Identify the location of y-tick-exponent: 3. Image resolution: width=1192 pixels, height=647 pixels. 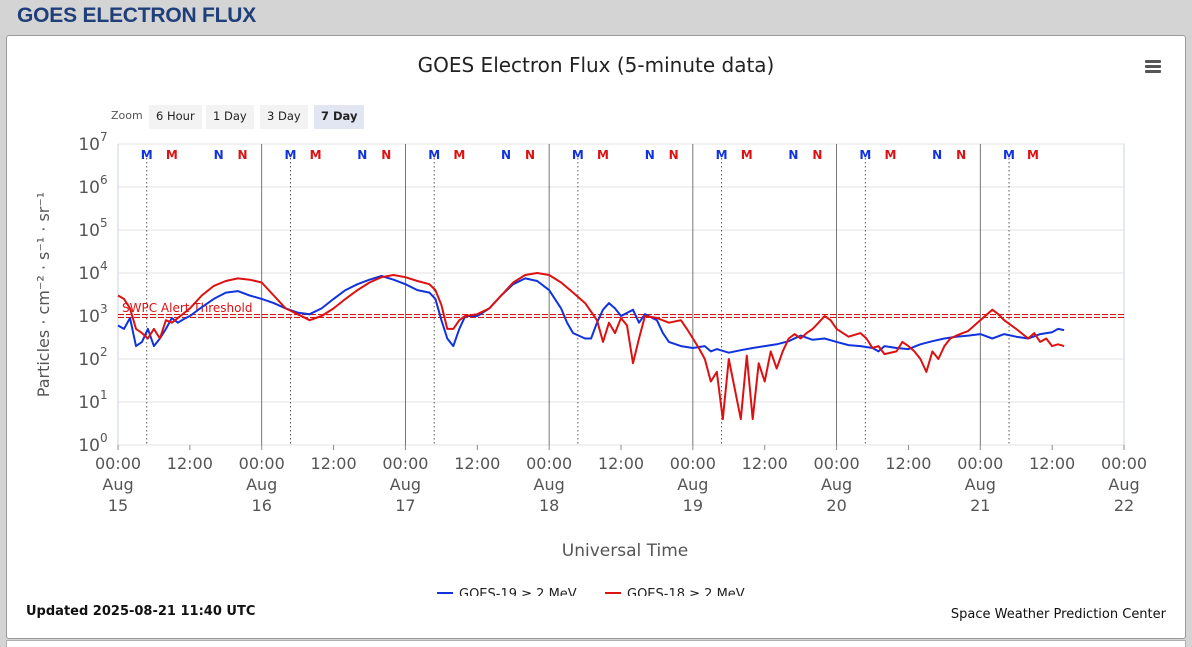
(104, 309).